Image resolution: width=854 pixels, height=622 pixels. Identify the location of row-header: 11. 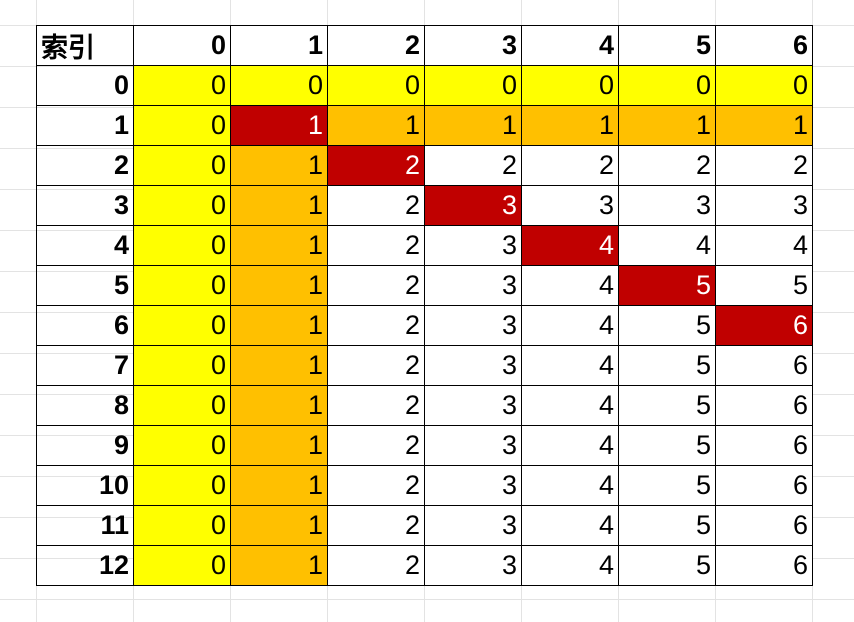
(85, 525).